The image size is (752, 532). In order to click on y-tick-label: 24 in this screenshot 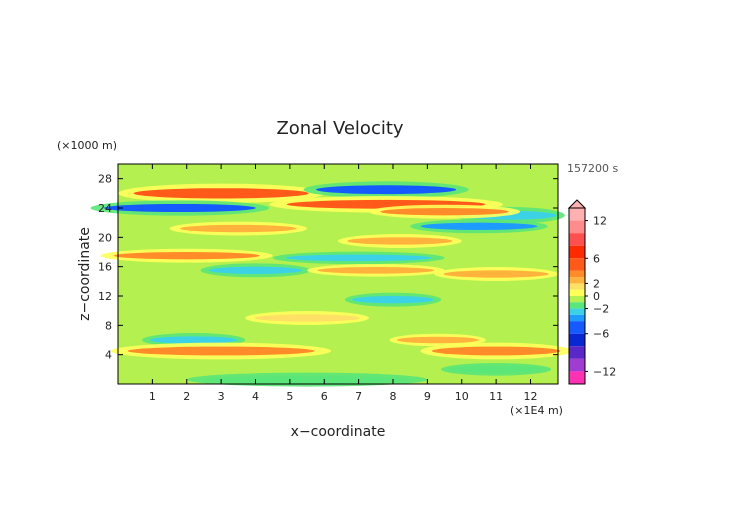, I will do `click(105, 208)`.